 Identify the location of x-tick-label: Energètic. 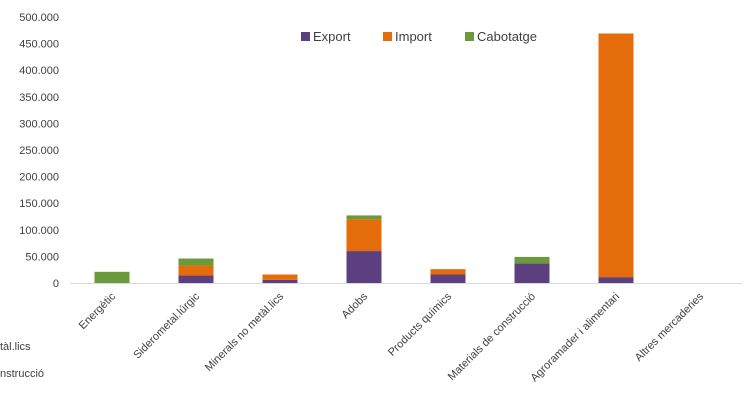
(98, 311).